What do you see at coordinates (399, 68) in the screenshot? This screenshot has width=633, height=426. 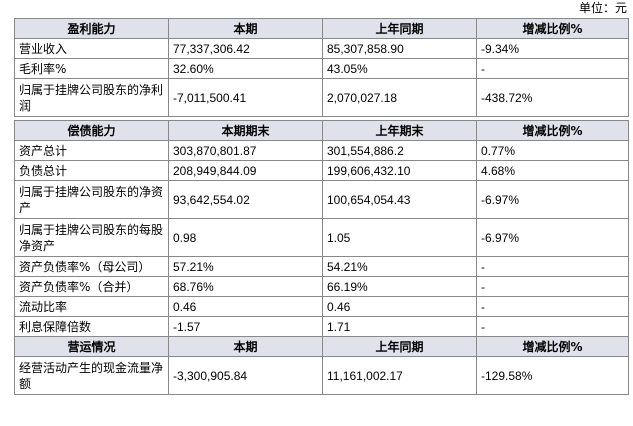 I see `prior-value: 43.05%` at bounding box center [399, 68].